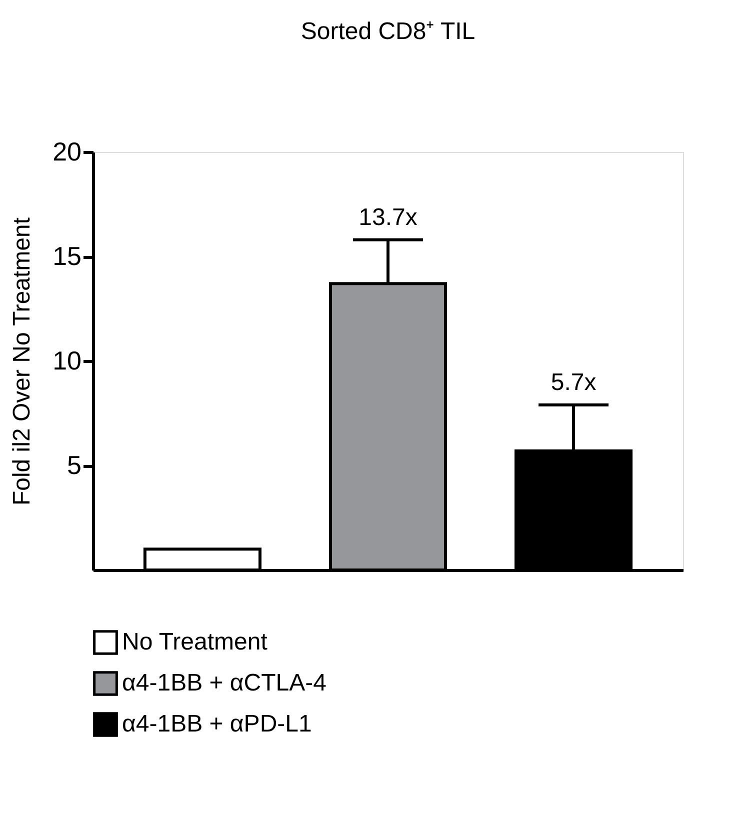 The image size is (746, 825). What do you see at coordinates (67, 361) in the screenshot?
I see `y-tick-label: 10` at bounding box center [67, 361].